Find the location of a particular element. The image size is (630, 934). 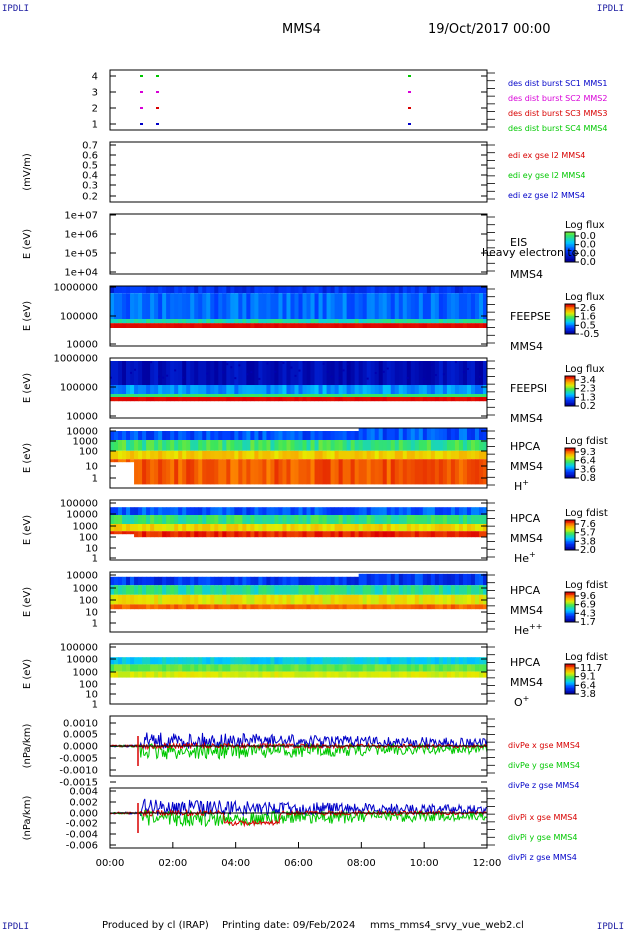

x-tick-label: 02:00 is located at coordinates (172, 863).